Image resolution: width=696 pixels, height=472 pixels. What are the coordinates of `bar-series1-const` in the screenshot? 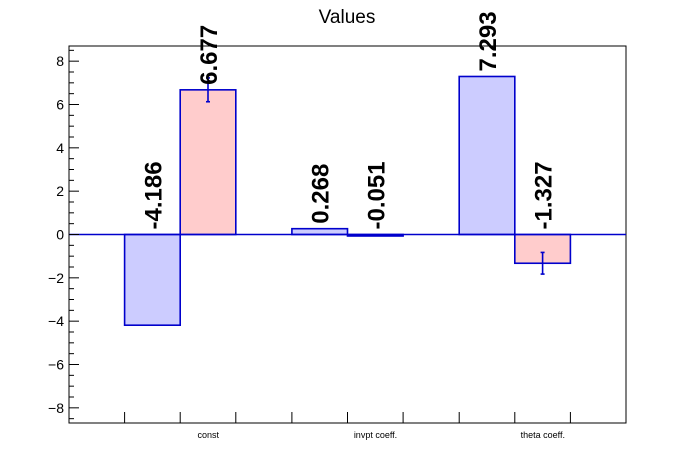 It's located at (152, 279).